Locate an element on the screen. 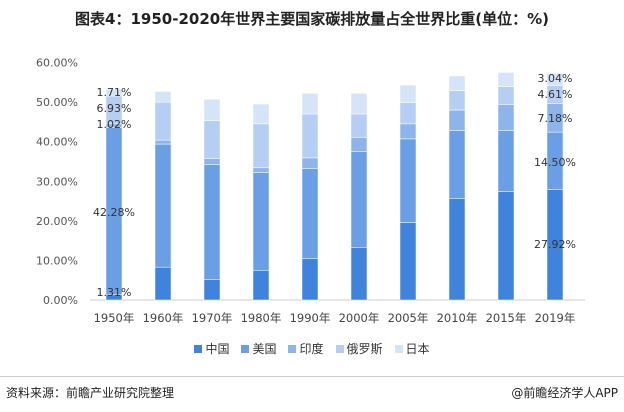 This screenshot has width=624, height=412. legend-label: 印度 is located at coordinates (311, 349).